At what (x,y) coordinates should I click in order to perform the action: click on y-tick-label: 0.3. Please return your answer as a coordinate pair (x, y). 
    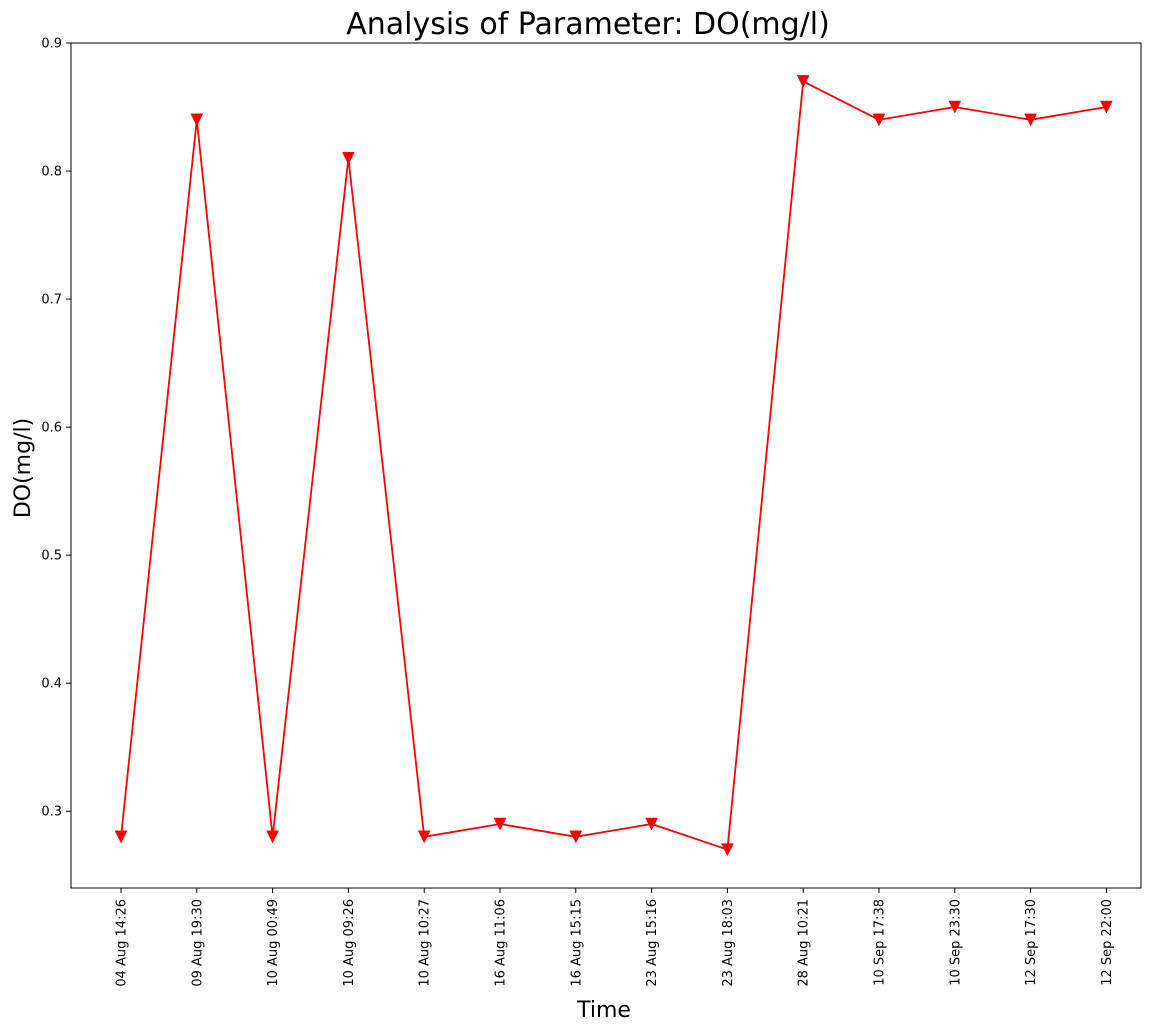
    Looking at the image, I should click on (51, 812).